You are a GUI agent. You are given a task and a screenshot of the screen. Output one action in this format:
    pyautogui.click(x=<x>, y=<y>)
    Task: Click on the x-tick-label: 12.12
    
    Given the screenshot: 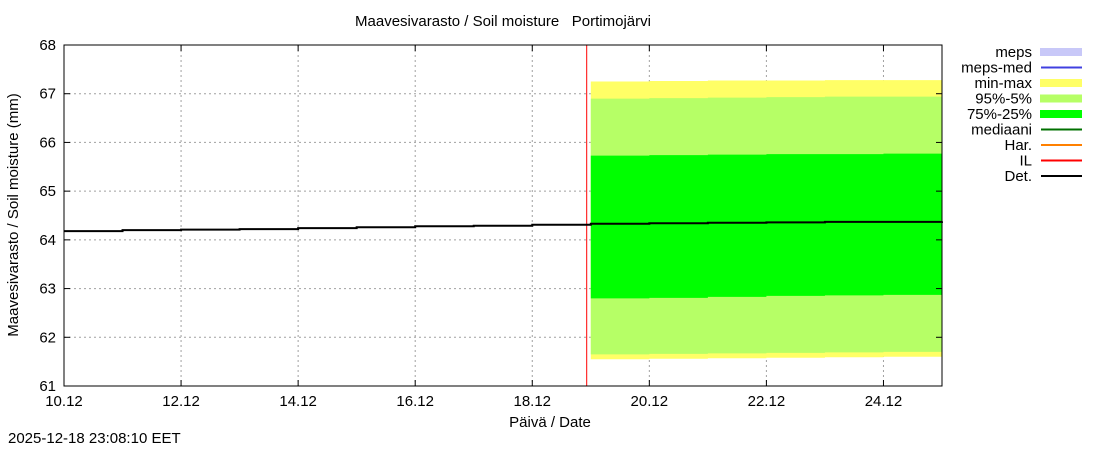 What is the action you would take?
    pyautogui.click(x=181, y=401)
    